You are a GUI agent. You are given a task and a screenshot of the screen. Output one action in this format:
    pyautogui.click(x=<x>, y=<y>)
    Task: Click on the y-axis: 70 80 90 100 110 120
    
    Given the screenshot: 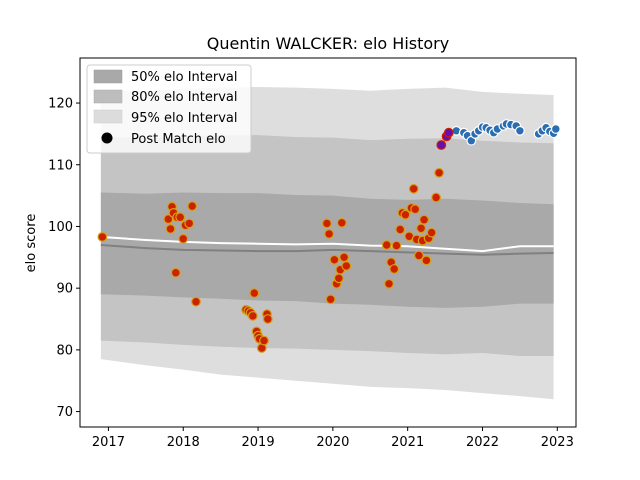 What is the action you would take?
    pyautogui.click(x=64, y=258)
    